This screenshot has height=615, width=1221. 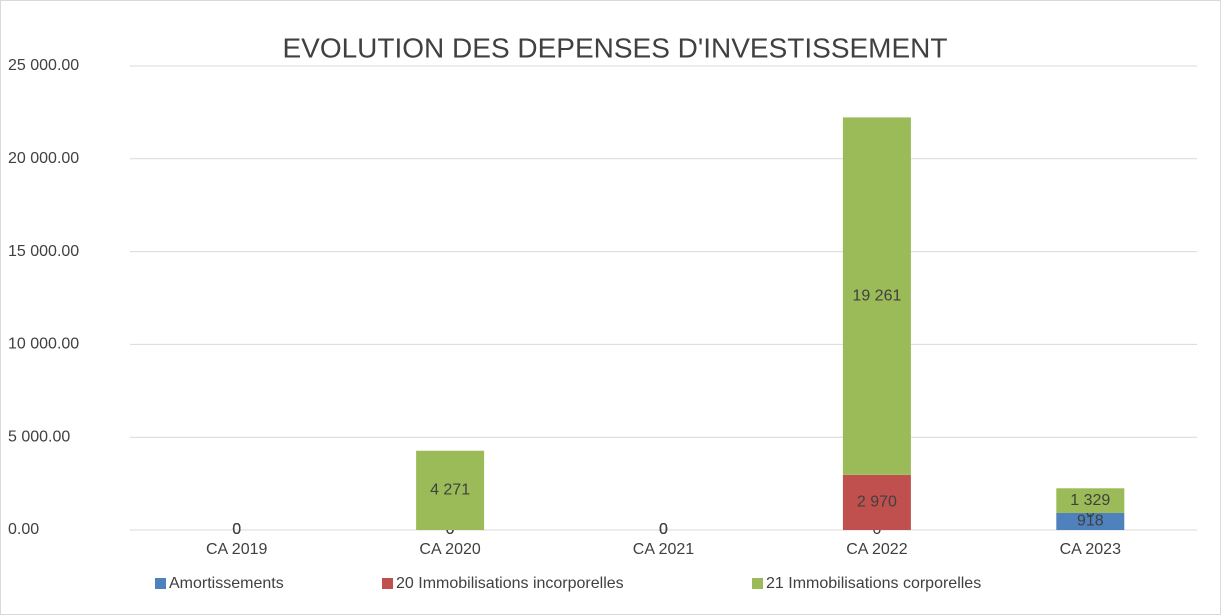 What do you see at coordinates (236, 549) in the screenshot?
I see `x-tick-label: CA 2019` at bounding box center [236, 549].